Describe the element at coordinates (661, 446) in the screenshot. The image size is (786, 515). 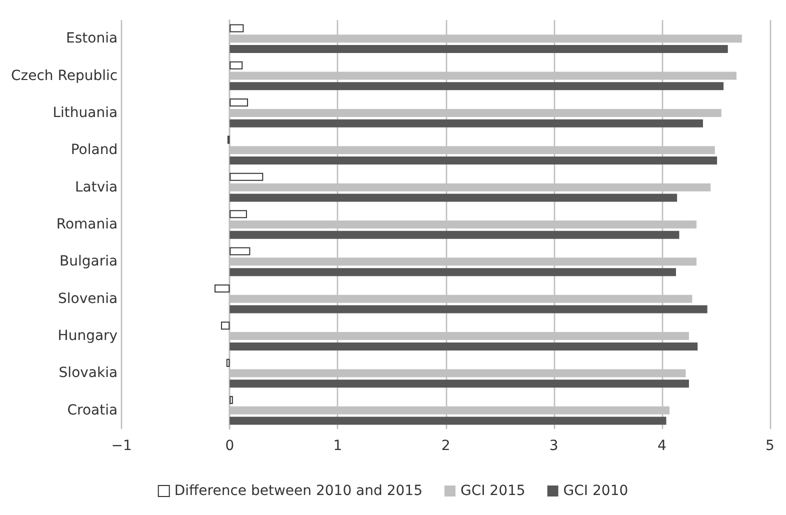
I see `x-tick-label: 4` at that location.